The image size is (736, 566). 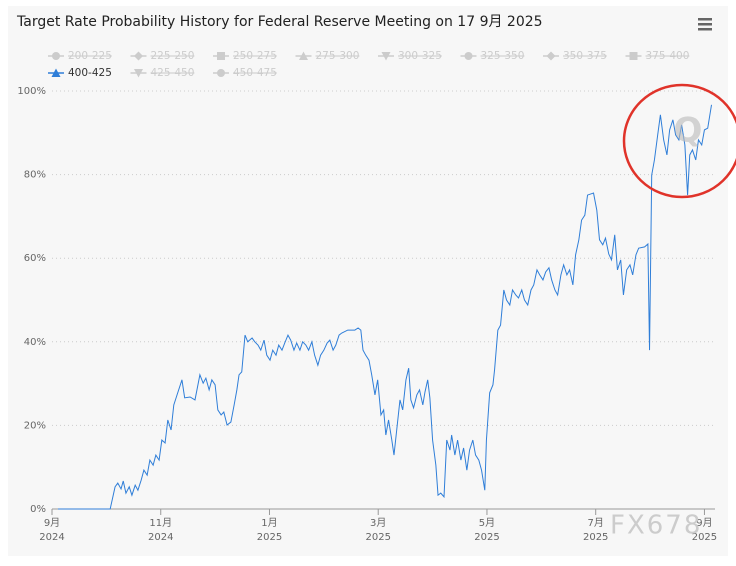 What do you see at coordinates (255, 73) in the screenshot?
I see `legend-label: 450-475` at bounding box center [255, 73].